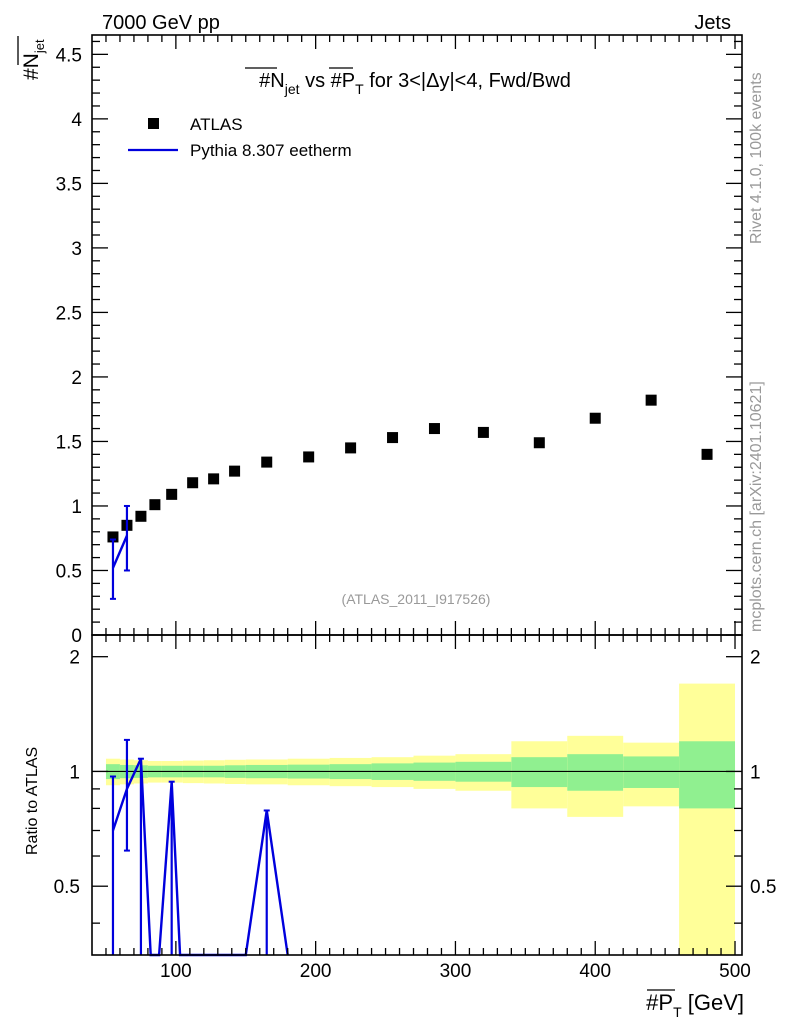 The width and height of the screenshot is (786, 1024). Describe the element at coordinates (120, 552) in the screenshot. I see `pythia-line` at that location.